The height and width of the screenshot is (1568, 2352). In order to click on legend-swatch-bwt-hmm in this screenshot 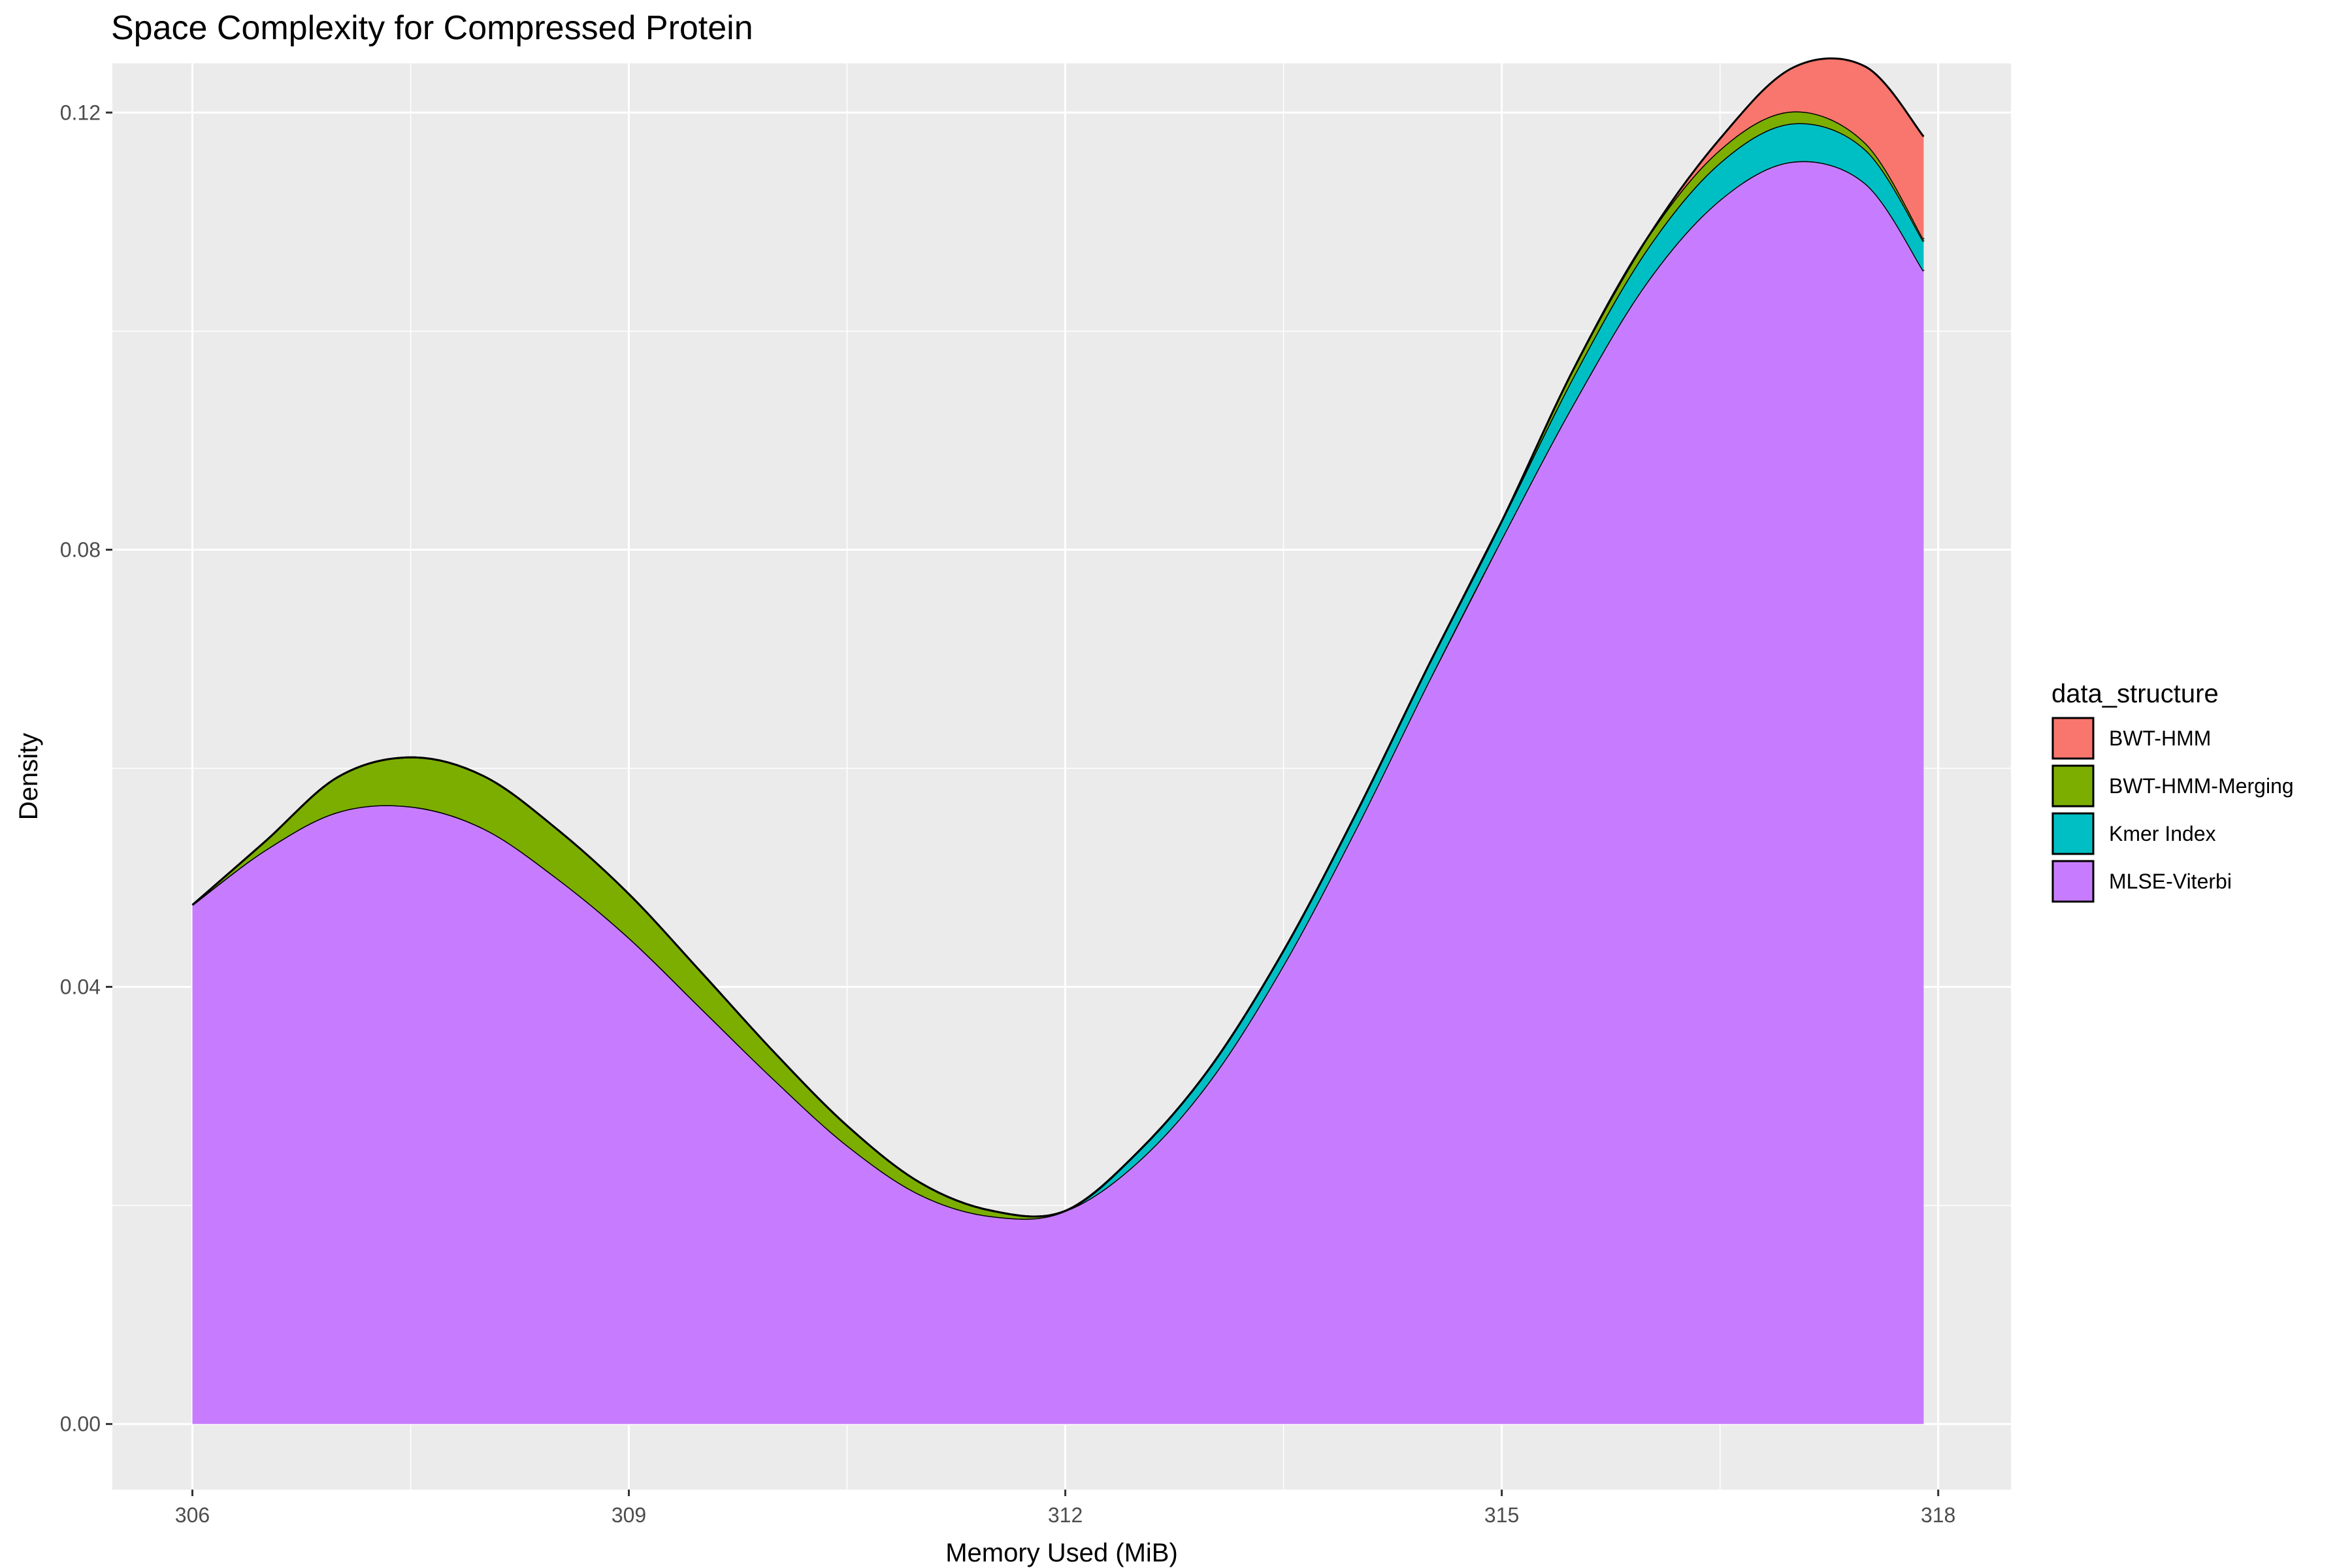, I will do `click(2073, 738)`.